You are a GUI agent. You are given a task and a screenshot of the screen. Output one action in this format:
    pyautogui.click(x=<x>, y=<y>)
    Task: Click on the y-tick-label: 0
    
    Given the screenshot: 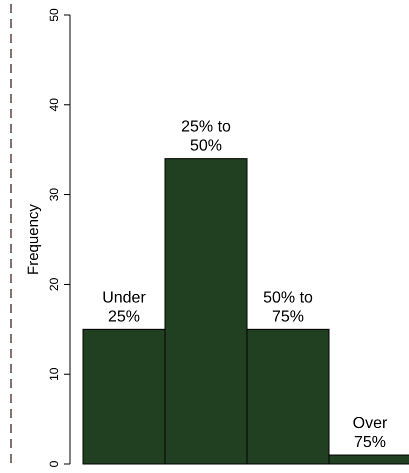 What is the action you would take?
    pyautogui.click(x=54, y=464)
    